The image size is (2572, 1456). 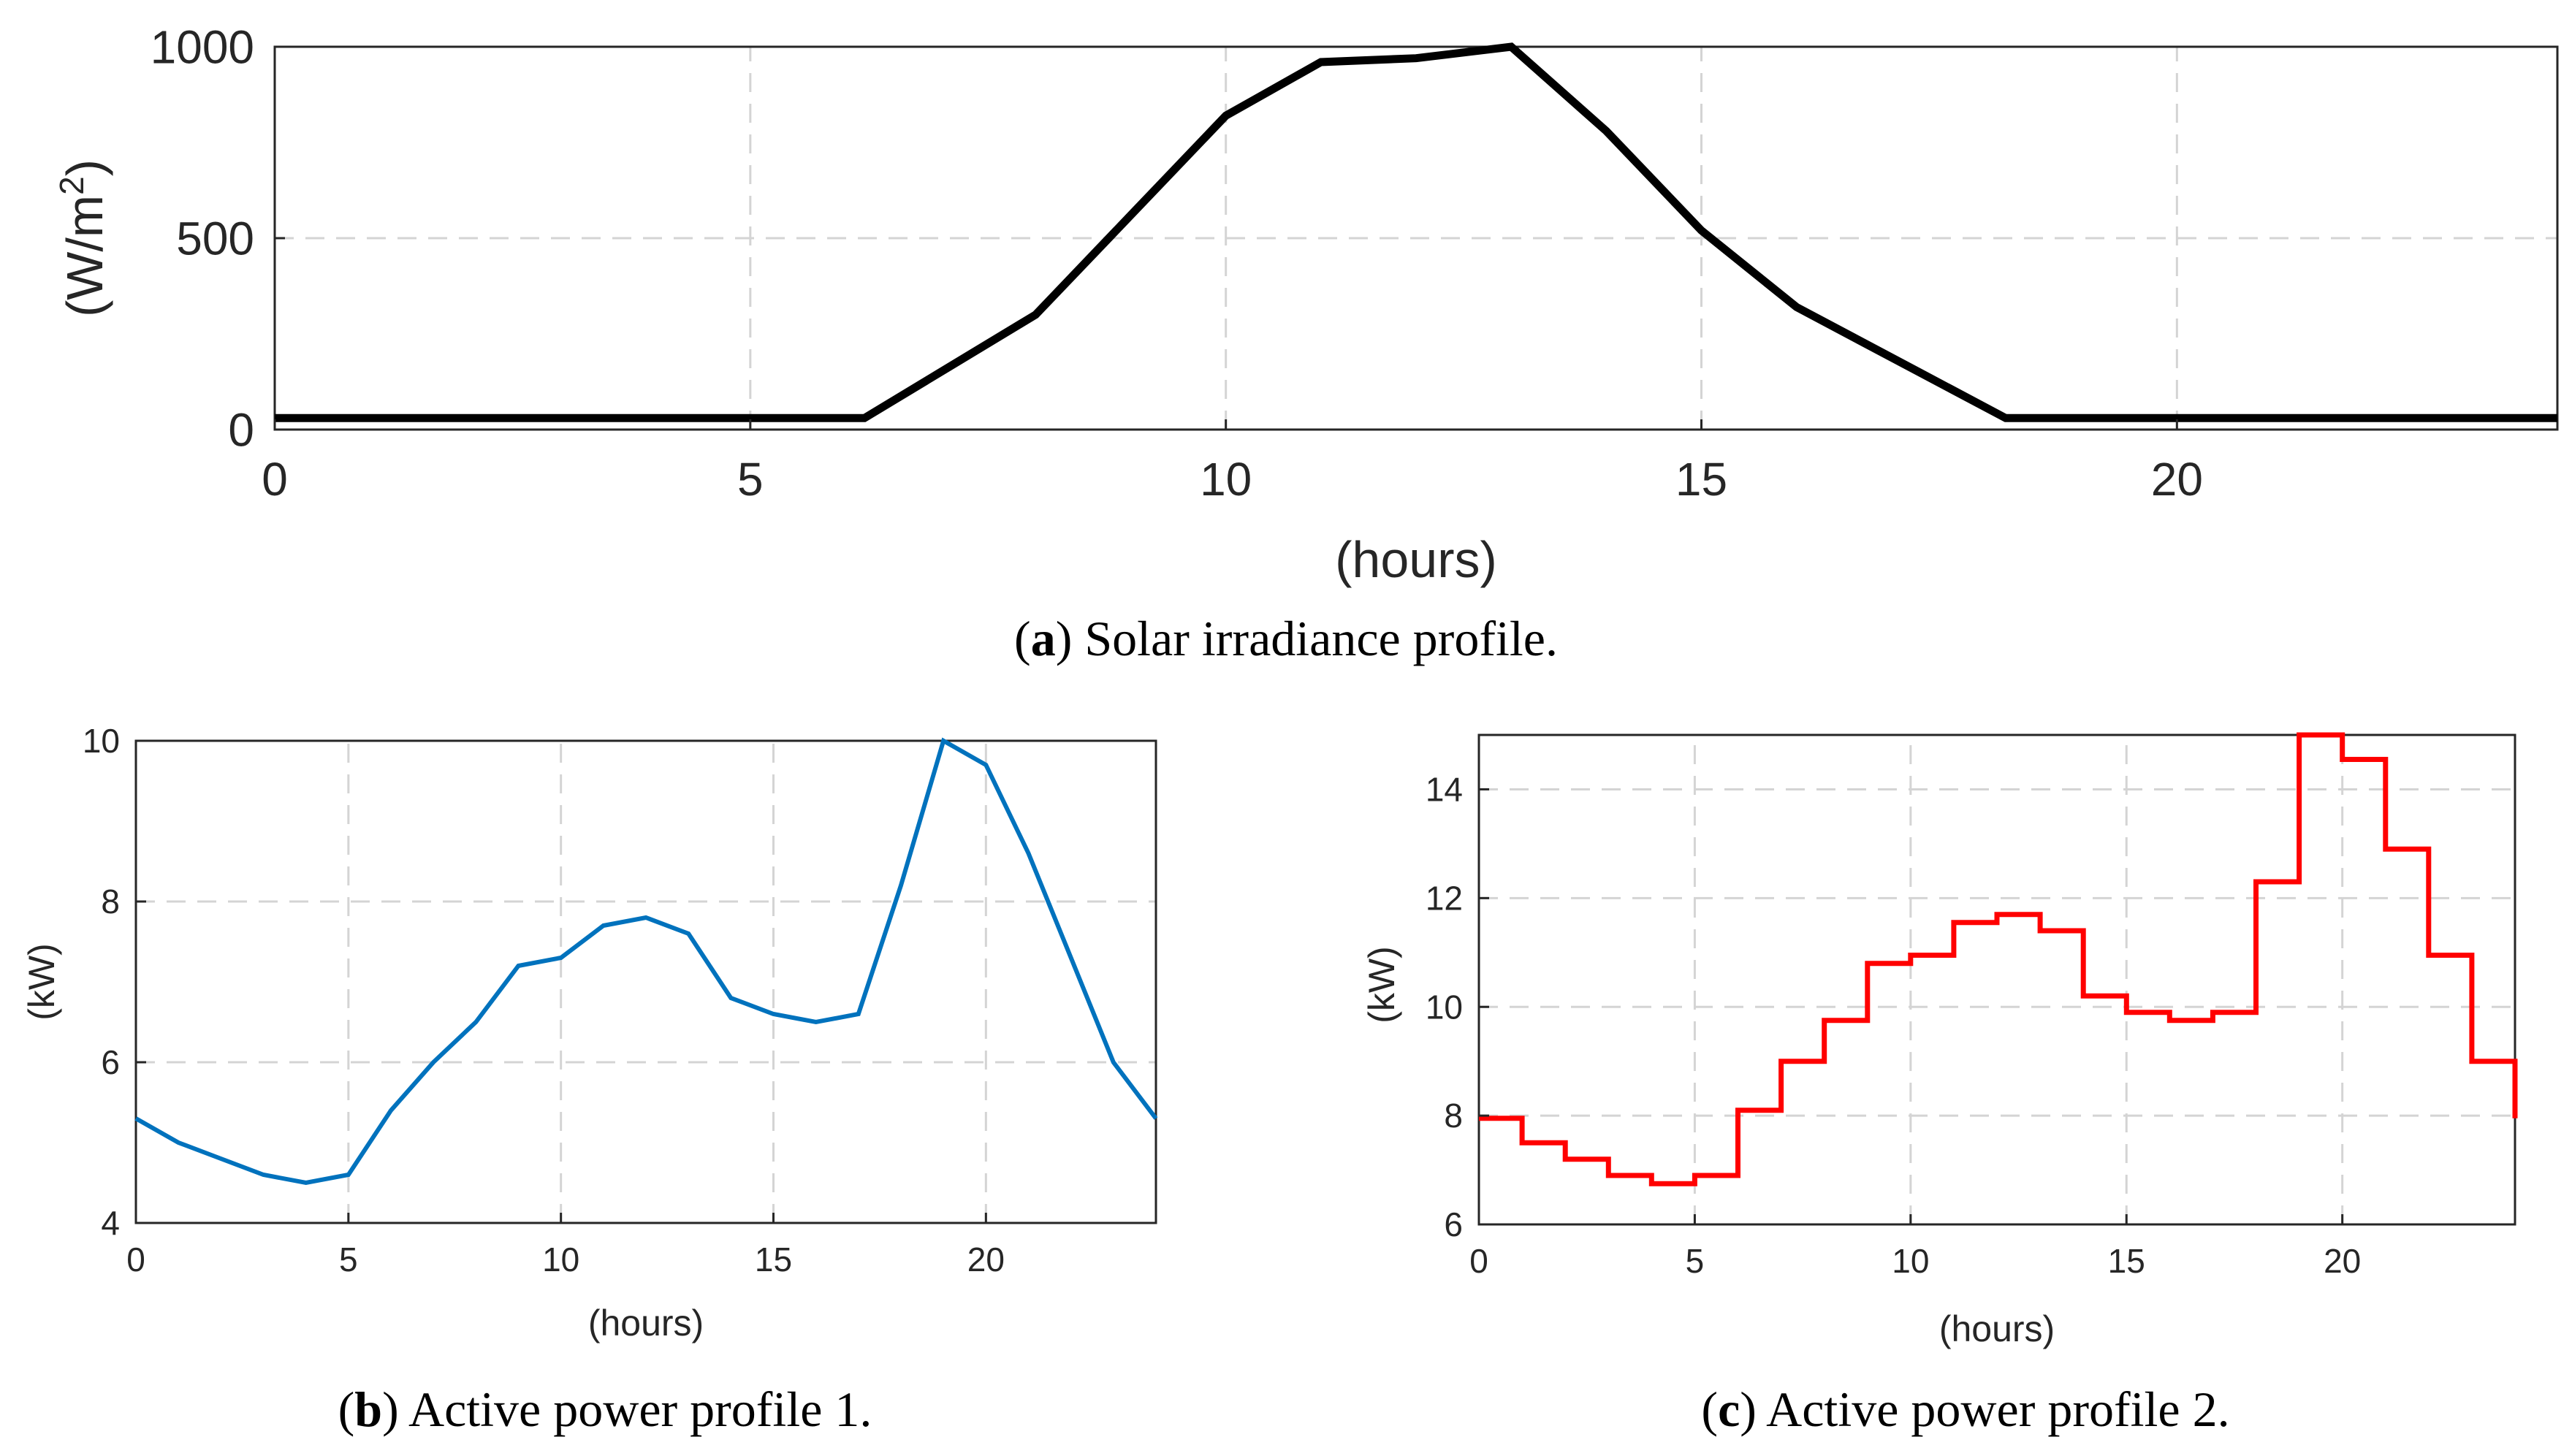 What do you see at coordinates (627, 1409) in the screenshot?
I see `panel-b-caption-text: ) Active power profile 1.` at bounding box center [627, 1409].